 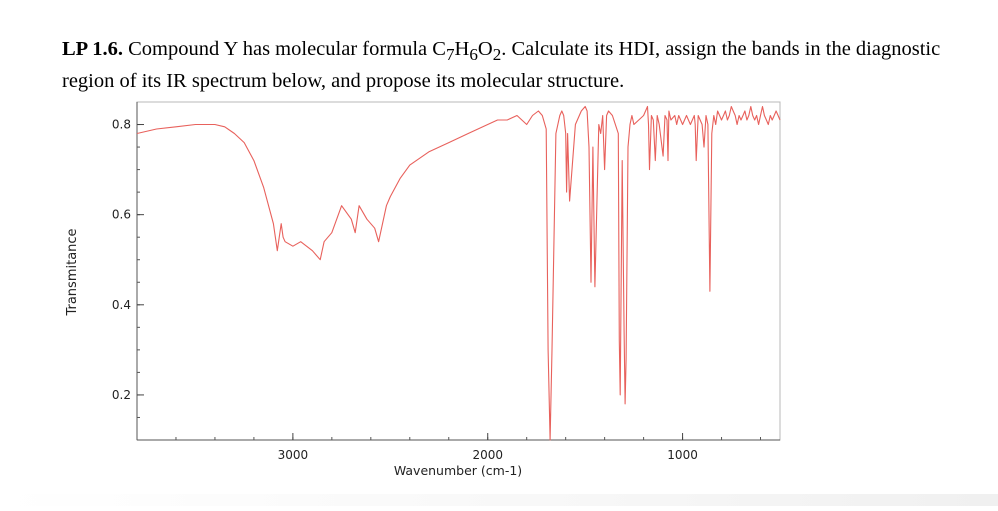 I want to click on subscript-h: 6, so click(x=473, y=55).